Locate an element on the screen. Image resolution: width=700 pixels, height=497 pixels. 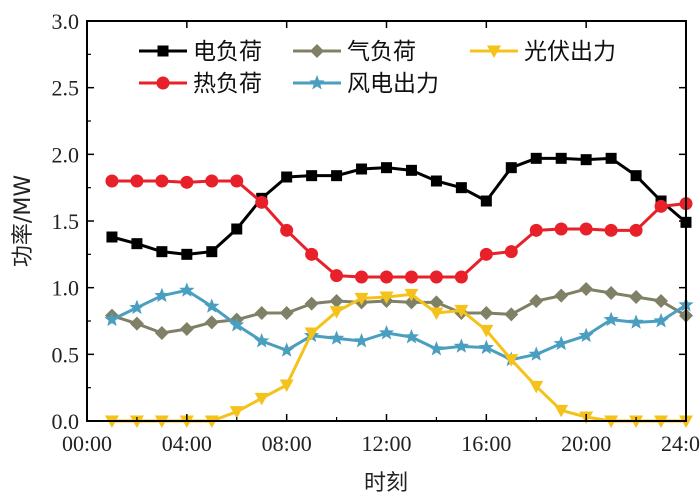
y-tick-label: 2.5 is located at coordinates (66, 88).